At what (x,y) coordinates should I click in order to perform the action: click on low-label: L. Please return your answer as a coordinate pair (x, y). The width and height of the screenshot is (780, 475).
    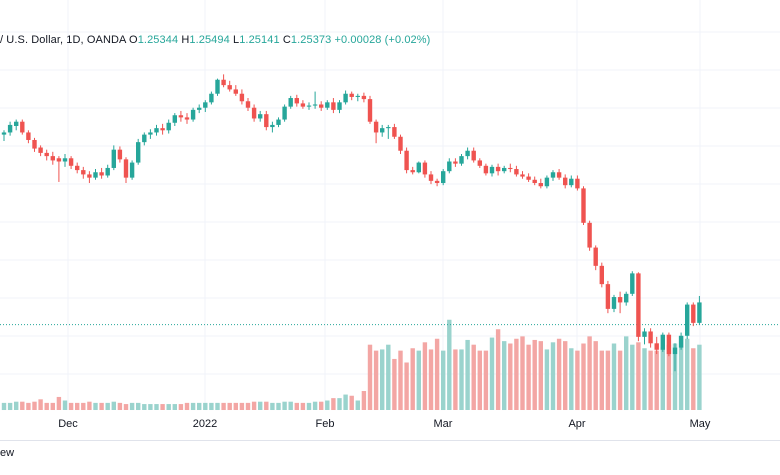
    Looking at the image, I should click on (236, 40).